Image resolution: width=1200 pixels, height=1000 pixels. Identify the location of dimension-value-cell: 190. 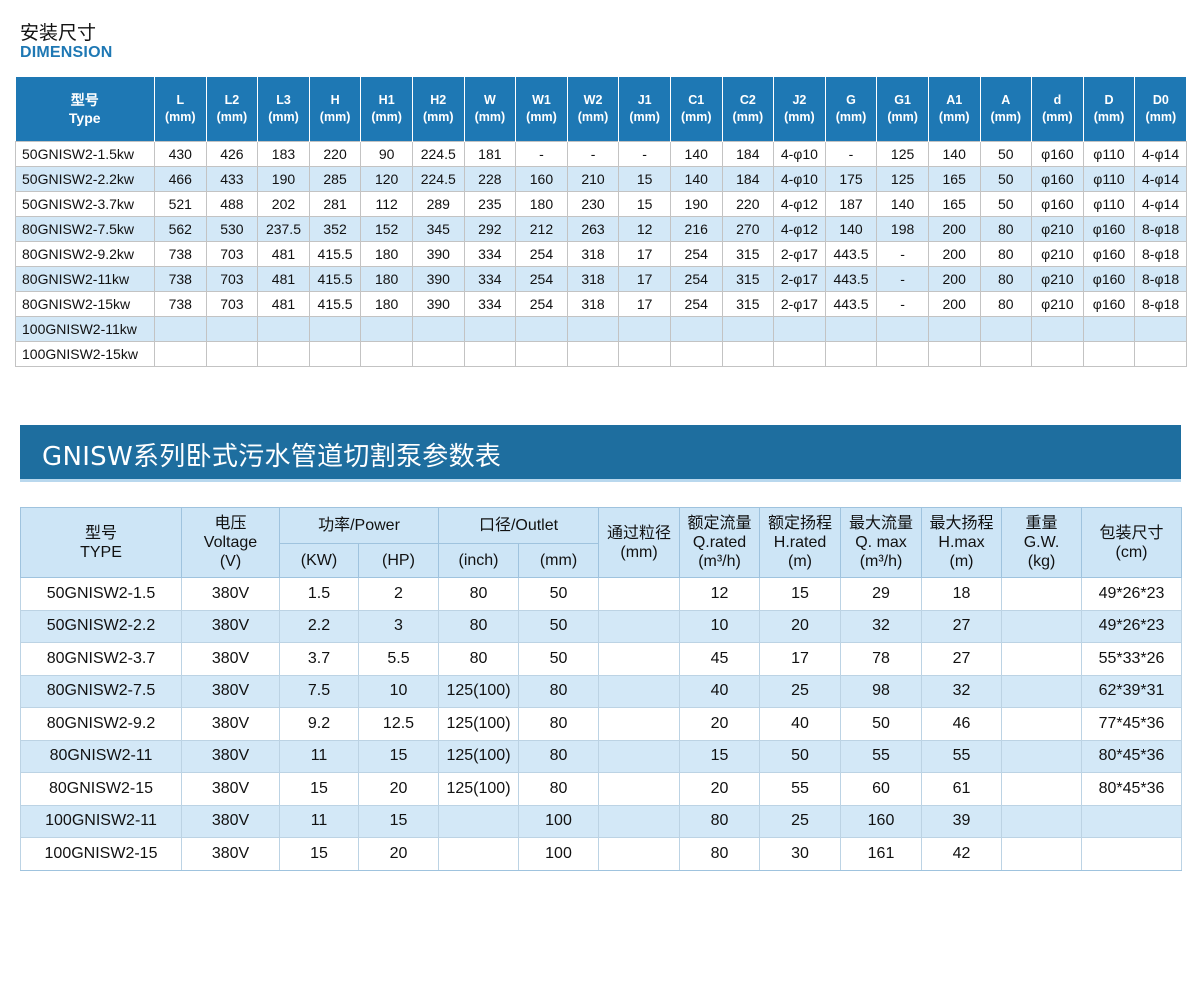
(696, 204).